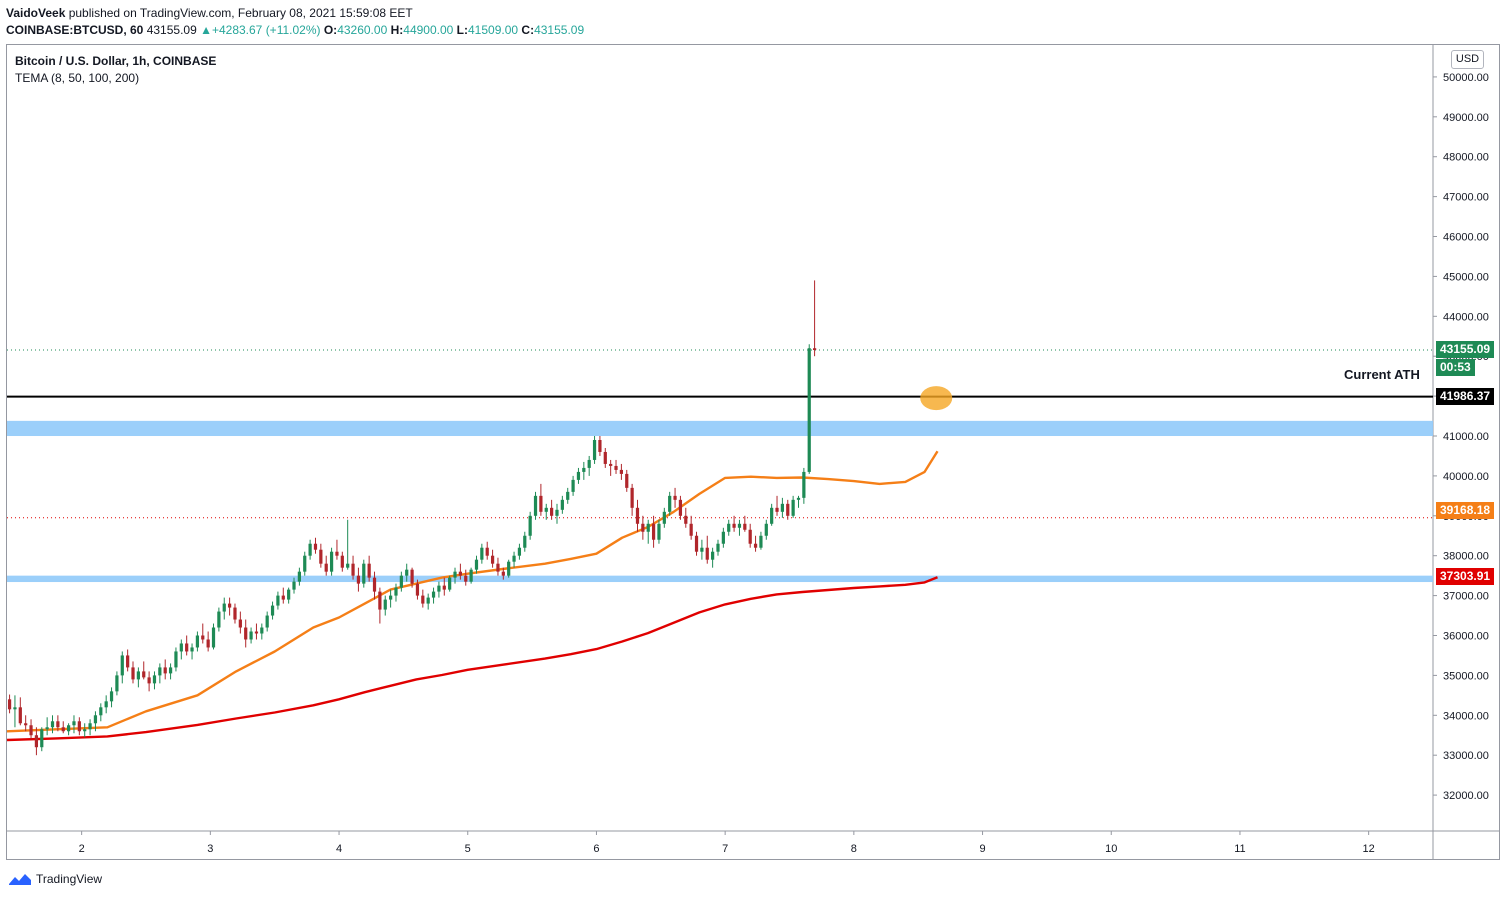 The width and height of the screenshot is (1507, 898). What do you see at coordinates (1466, 756) in the screenshot?
I see `y-tick-label: 33000.00` at bounding box center [1466, 756].